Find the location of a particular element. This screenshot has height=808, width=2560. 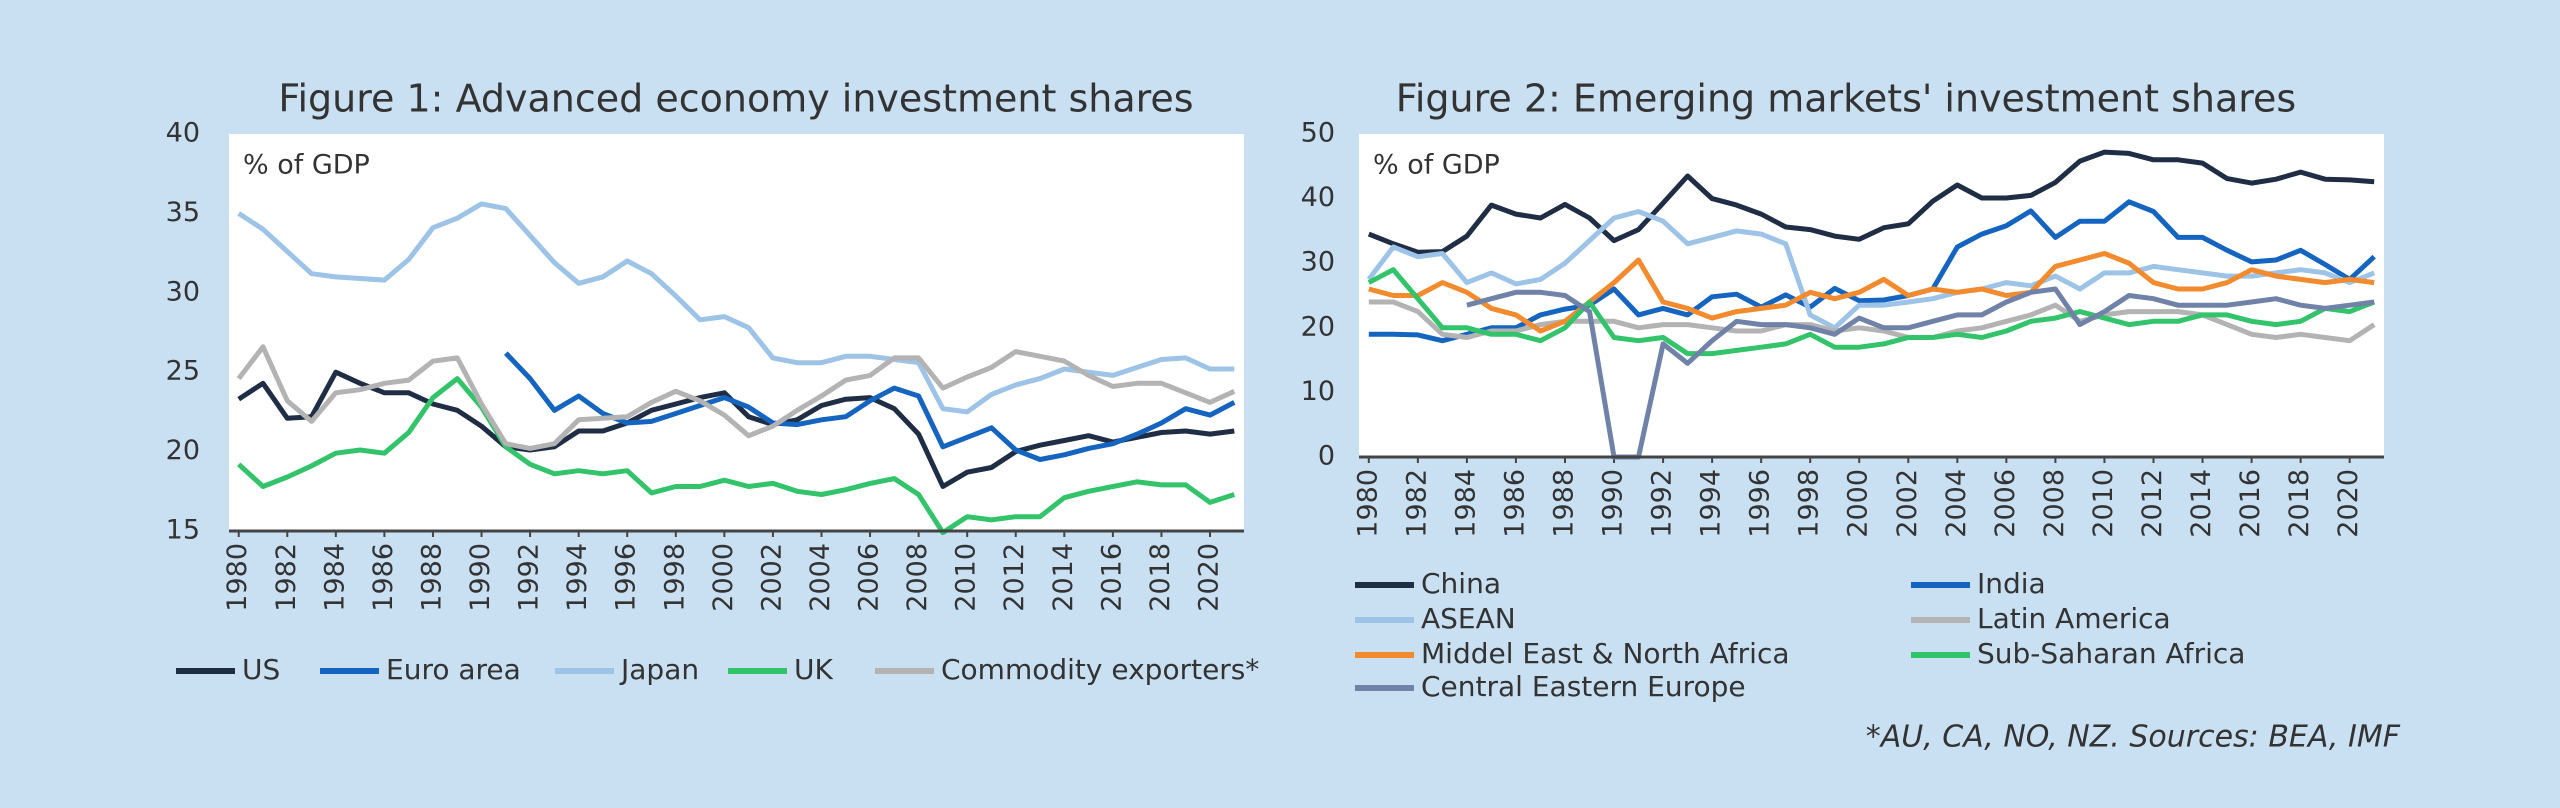

y-tick-label: 15 is located at coordinates (183, 530).